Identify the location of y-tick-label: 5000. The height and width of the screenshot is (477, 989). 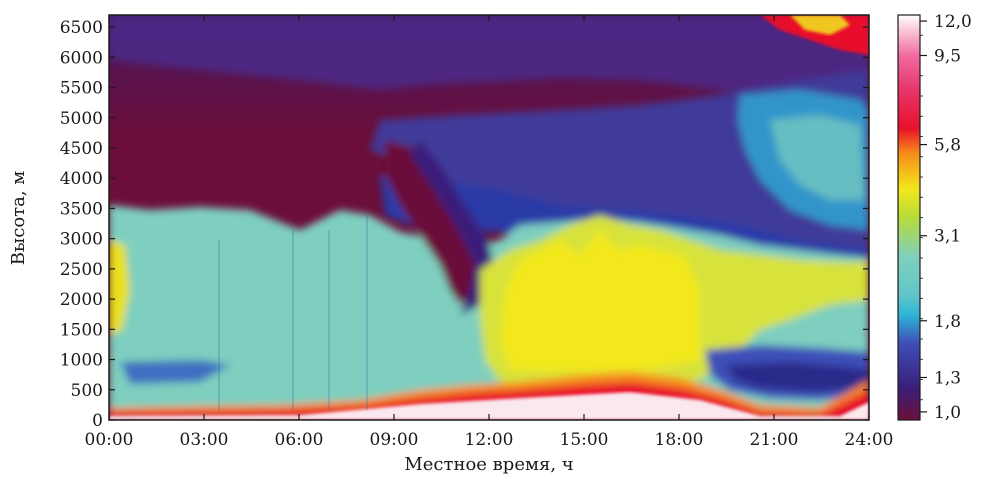
(81, 119).